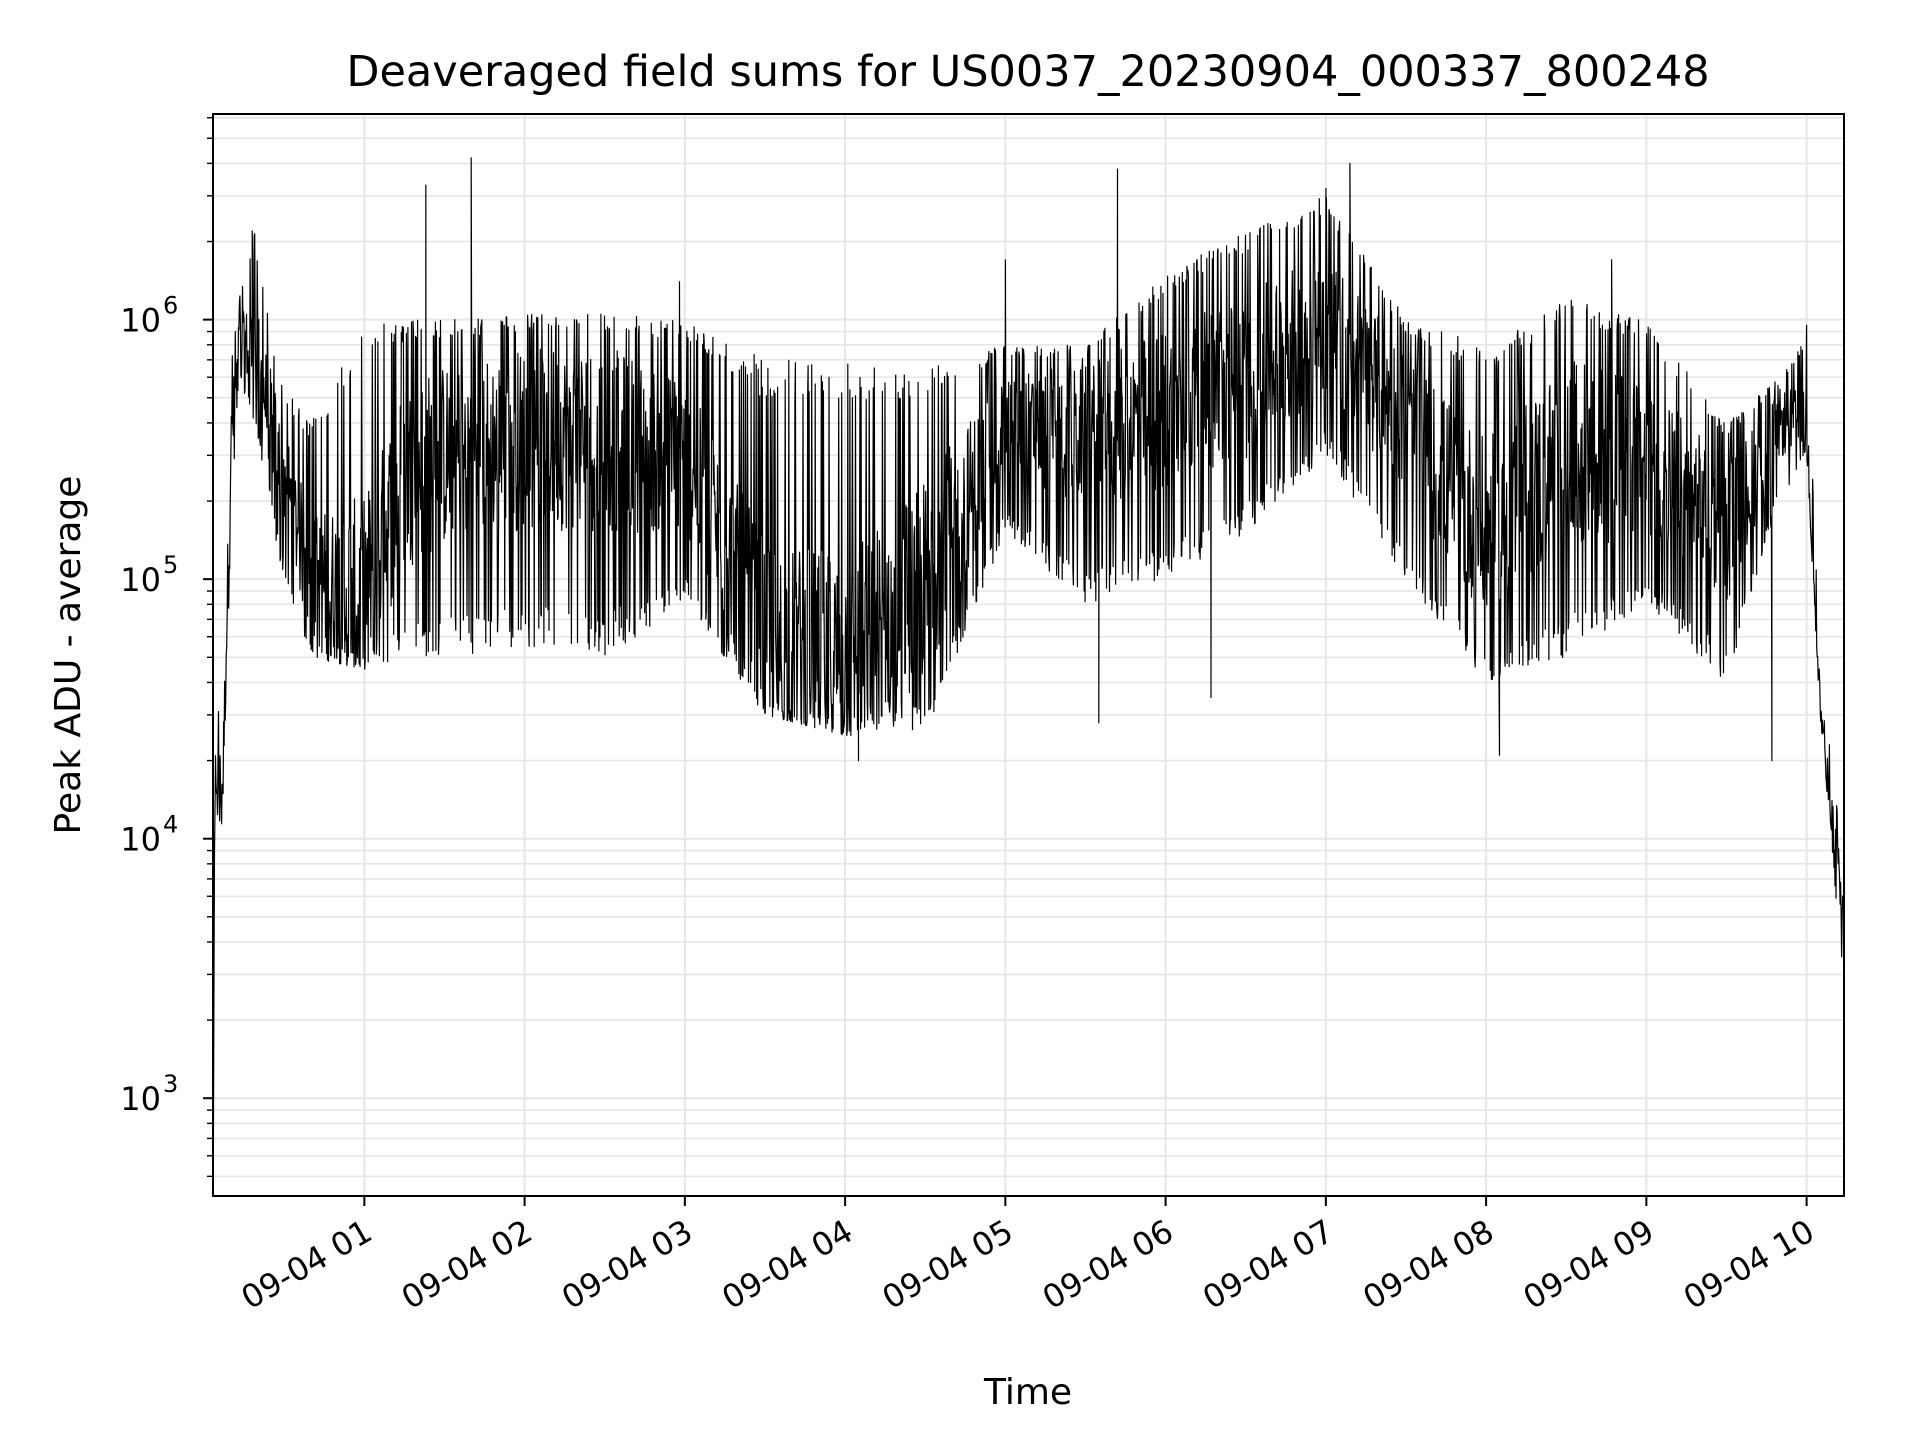  Describe the element at coordinates (1268, 1264) in the screenshot. I see `x-tick-label: 09-04 07` at that location.